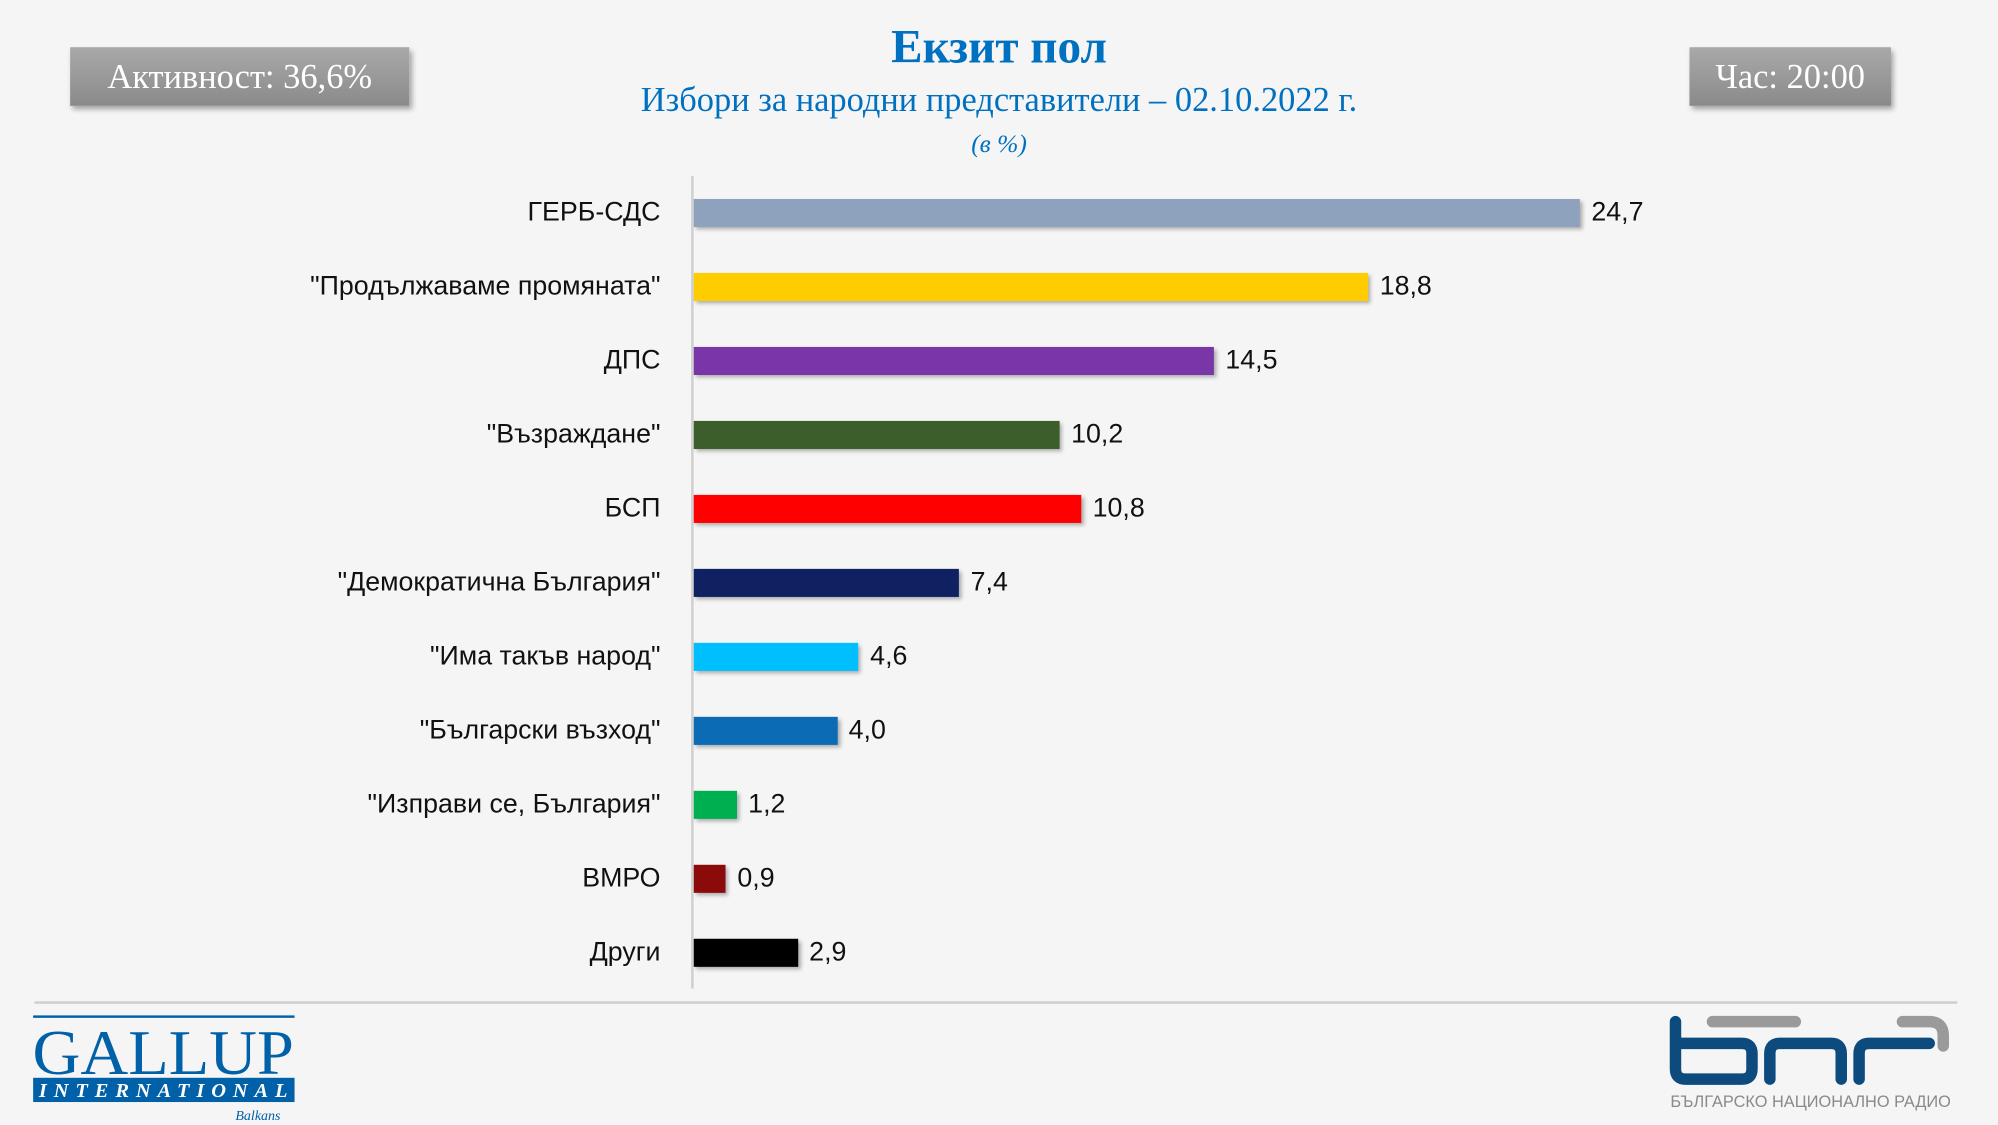 Image resolution: width=1998 pixels, height=1125 pixels. I want to click on category-label: "Български възход", so click(540, 730).